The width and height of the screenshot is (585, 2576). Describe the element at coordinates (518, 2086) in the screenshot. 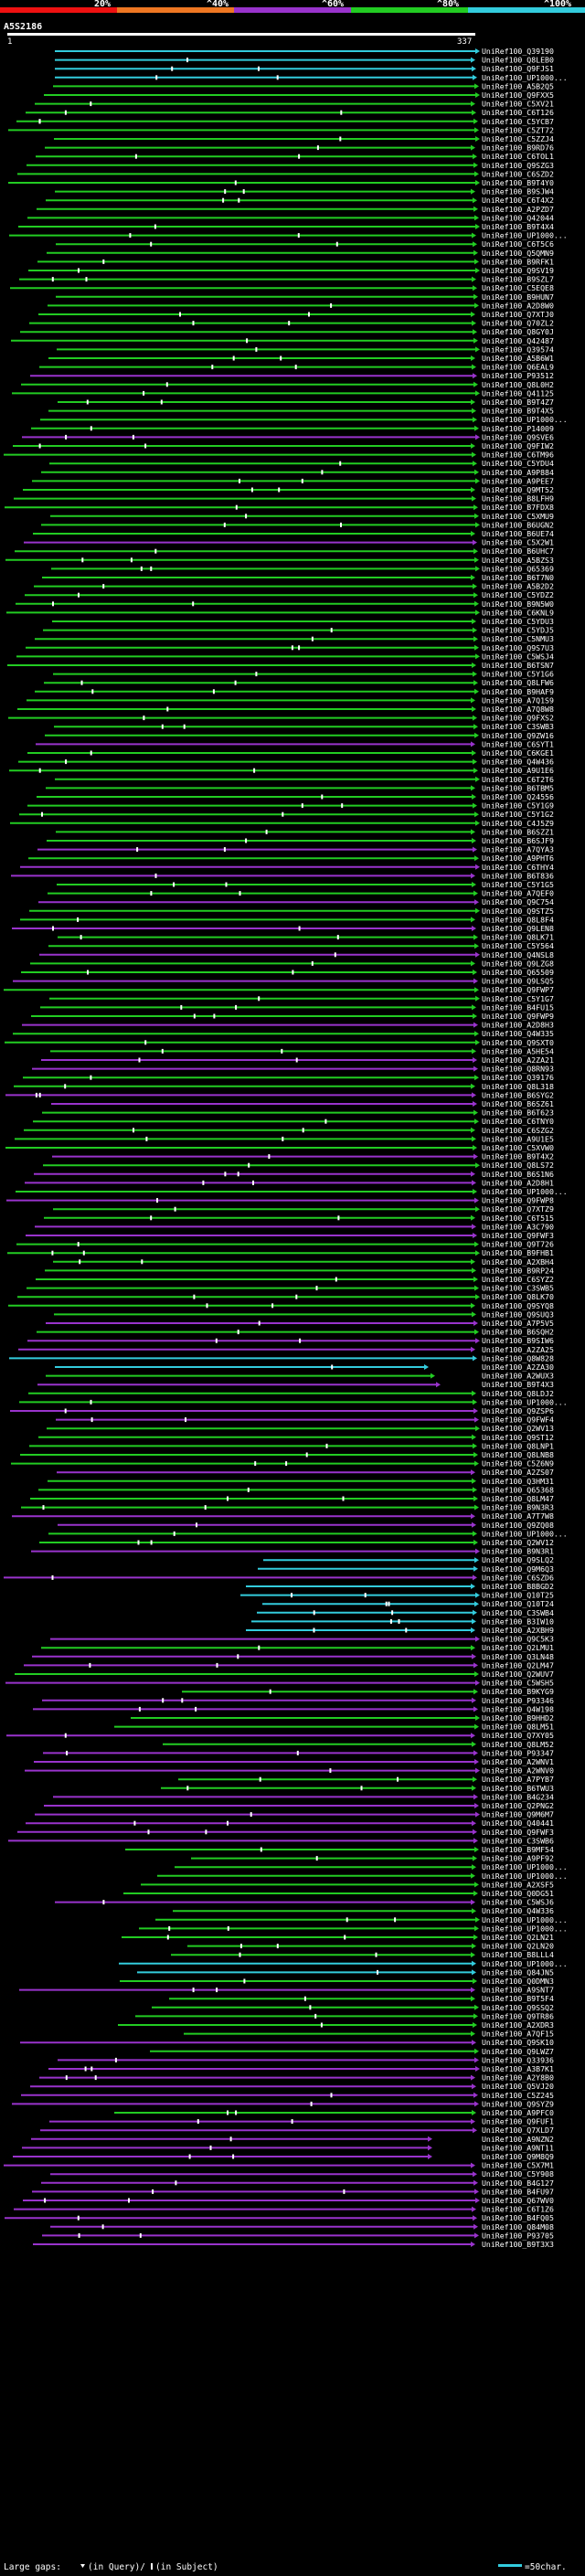

I see `hit-label: UniRef100_Q5VJ20` at that location.